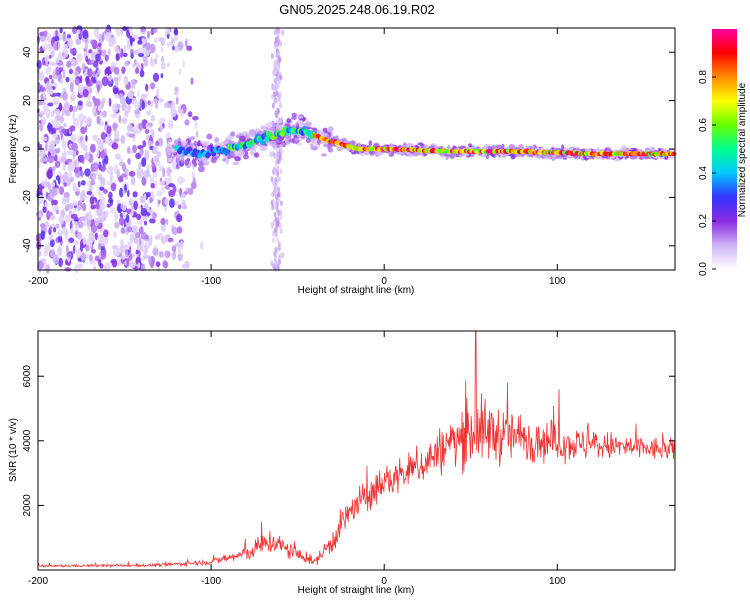  Describe the element at coordinates (703, 125) in the screenshot. I see `colorbar-tick-label: 0.6` at that location.